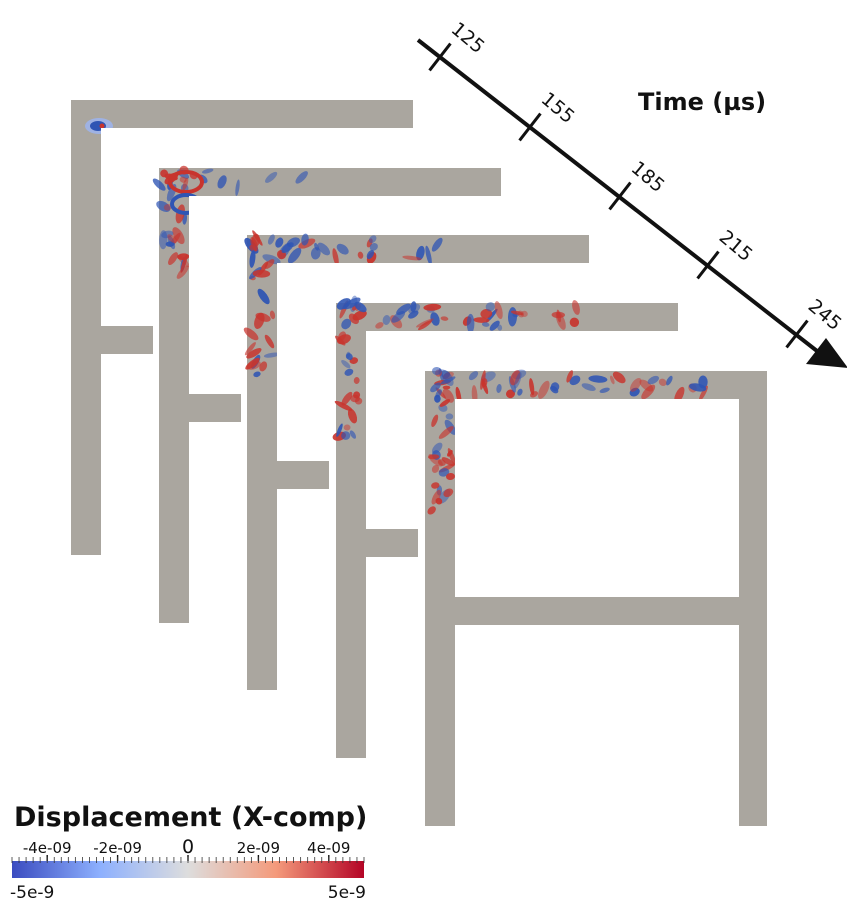  Describe the element at coordinates (702, 102) in the screenshot. I see `time-axis-title: Time (µs)` at that location.